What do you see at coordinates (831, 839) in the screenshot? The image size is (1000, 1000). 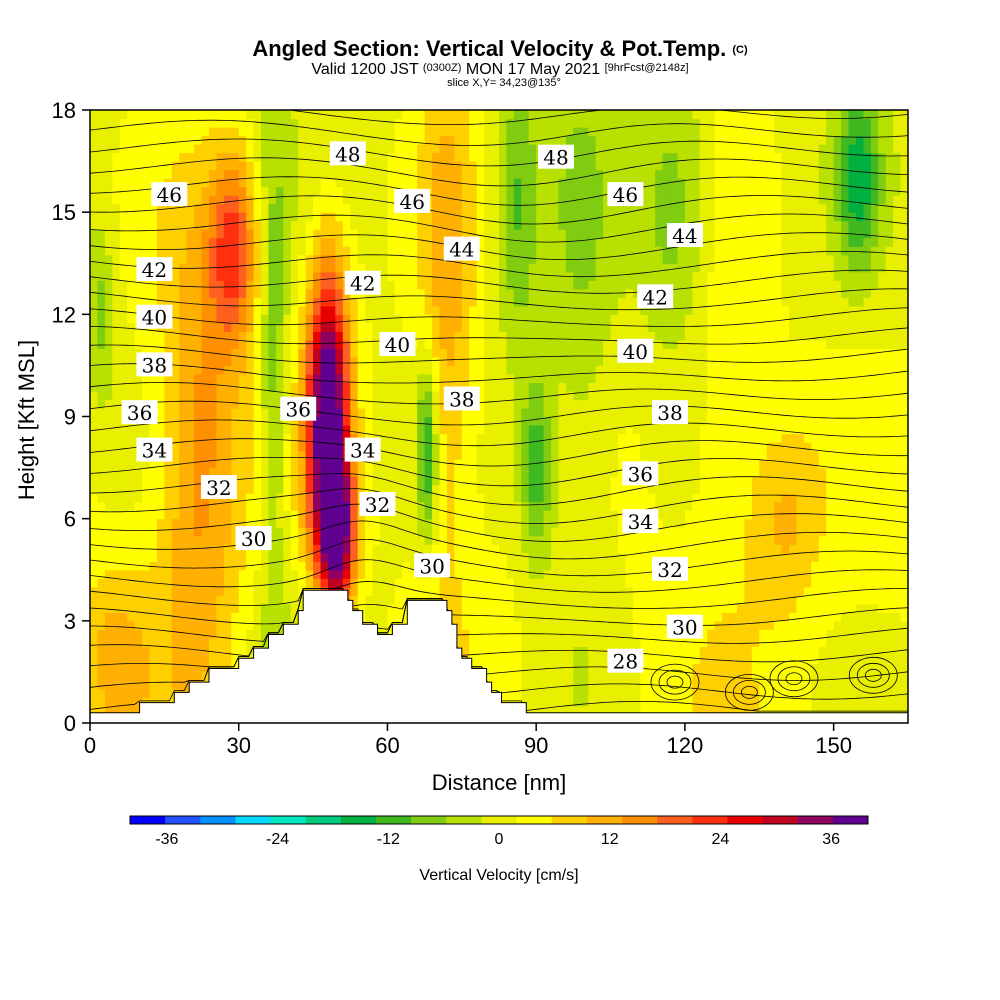 I see `colorbar-tick-label: 36` at bounding box center [831, 839].